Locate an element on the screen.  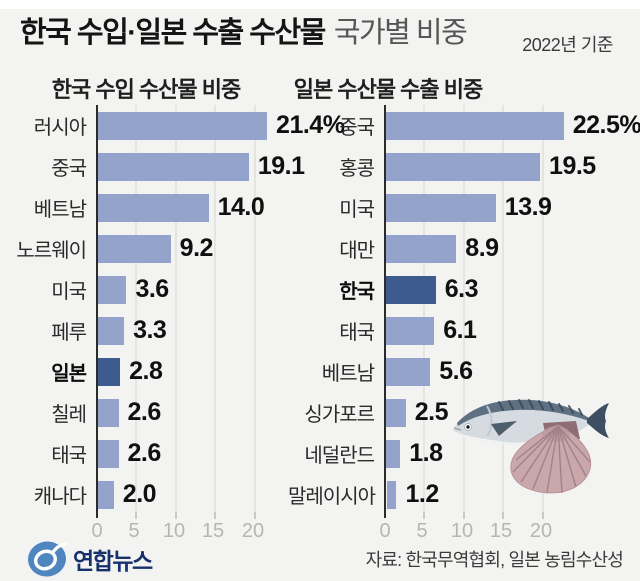
bar-row: 중국 19.1 is located at coordinates (156, 166).